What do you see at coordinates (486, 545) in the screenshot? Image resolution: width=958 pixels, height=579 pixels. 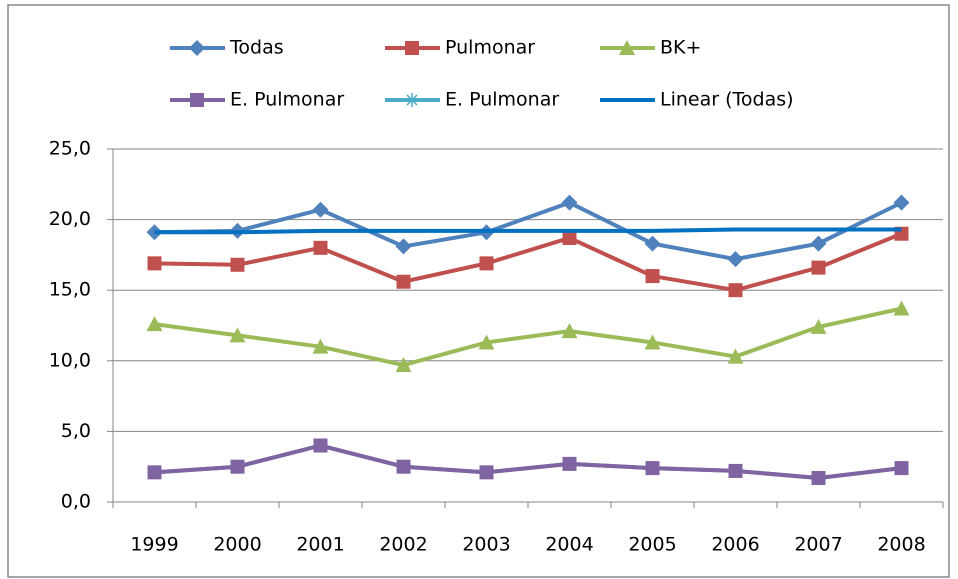 I see `x-tick-label: 2003` at bounding box center [486, 545].